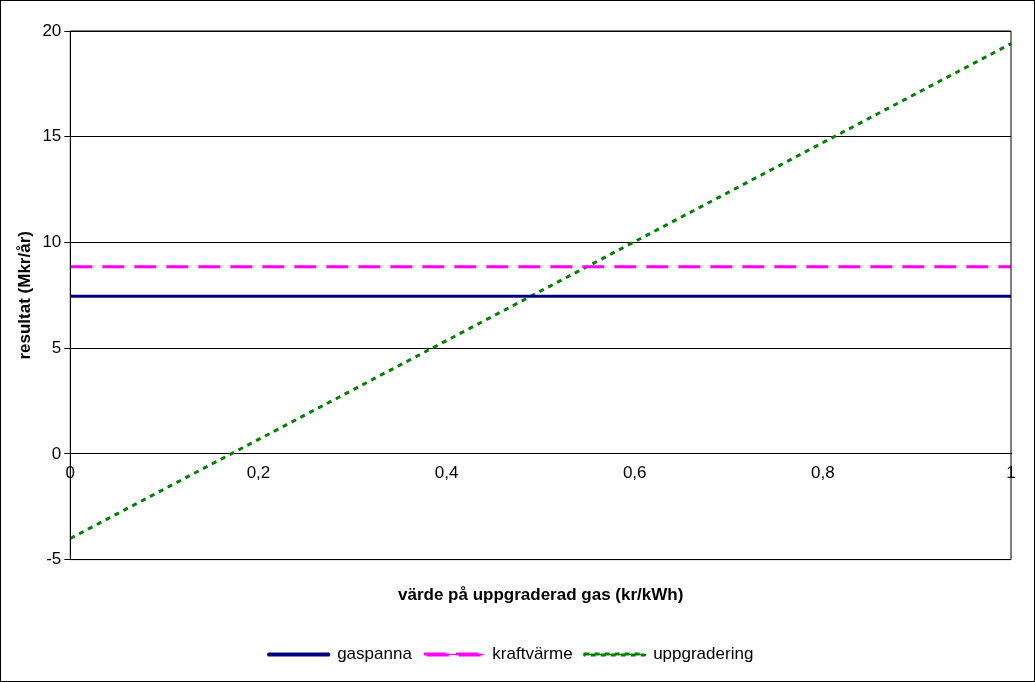 The image size is (1035, 682). What do you see at coordinates (375, 654) in the screenshot?
I see `legend-label: gaspanna` at bounding box center [375, 654].